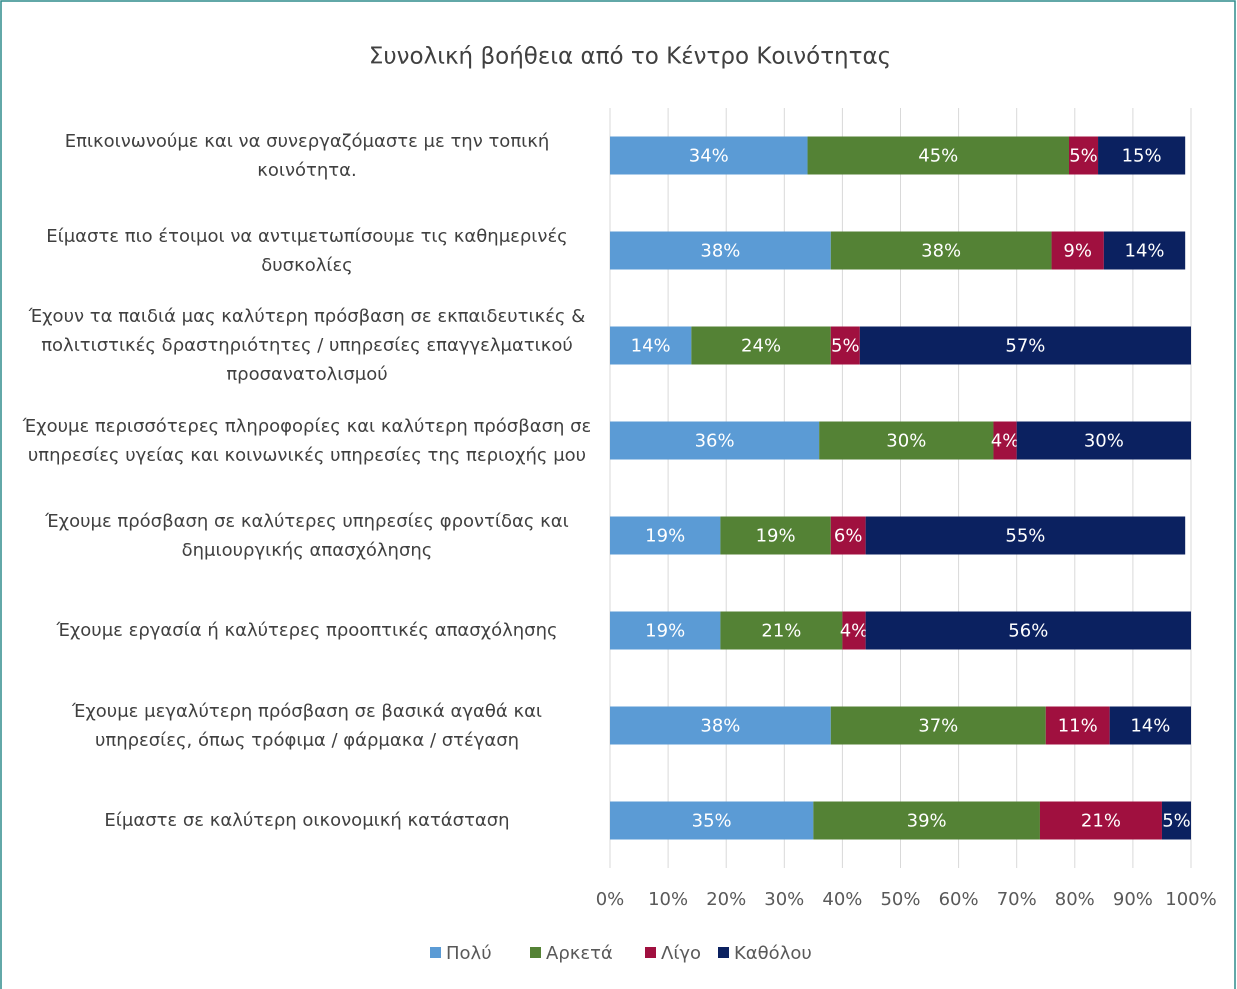 The width and height of the screenshot is (1237, 989). I want to click on x-tick-label: 80%, so click(1075, 899).